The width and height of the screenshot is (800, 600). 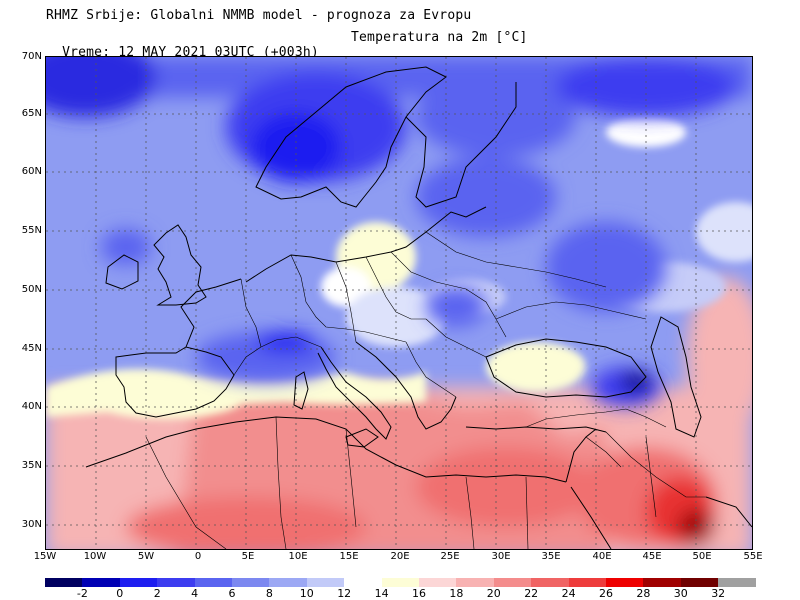 What do you see at coordinates (31, 524) in the screenshot?
I see `lat-label-30n: 30N` at bounding box center [31, 524].